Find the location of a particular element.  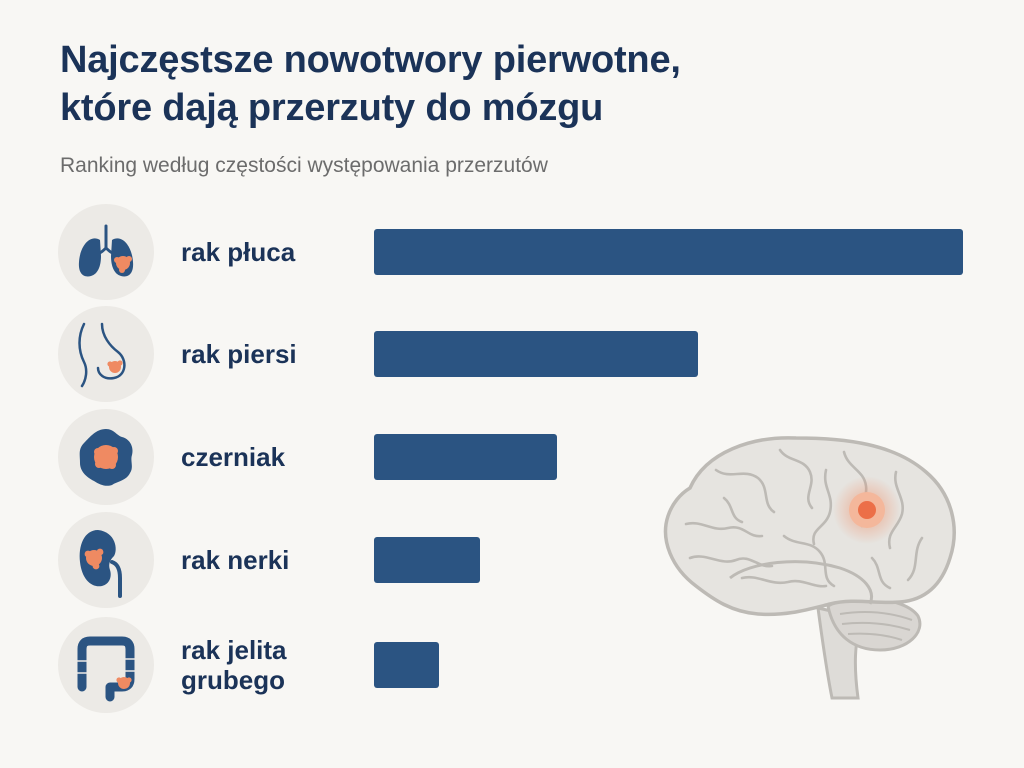

bar-row-breast: rak piersi is located at coordinates (512, 354).